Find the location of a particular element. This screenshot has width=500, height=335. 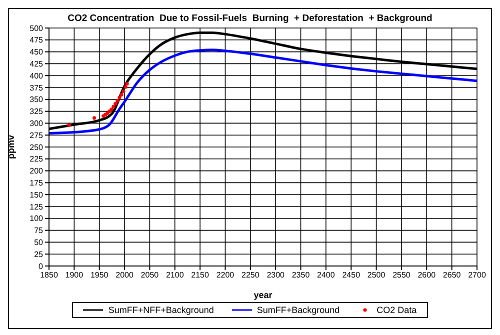

y-tick-label: 275 is located at coordinates (37, 135).